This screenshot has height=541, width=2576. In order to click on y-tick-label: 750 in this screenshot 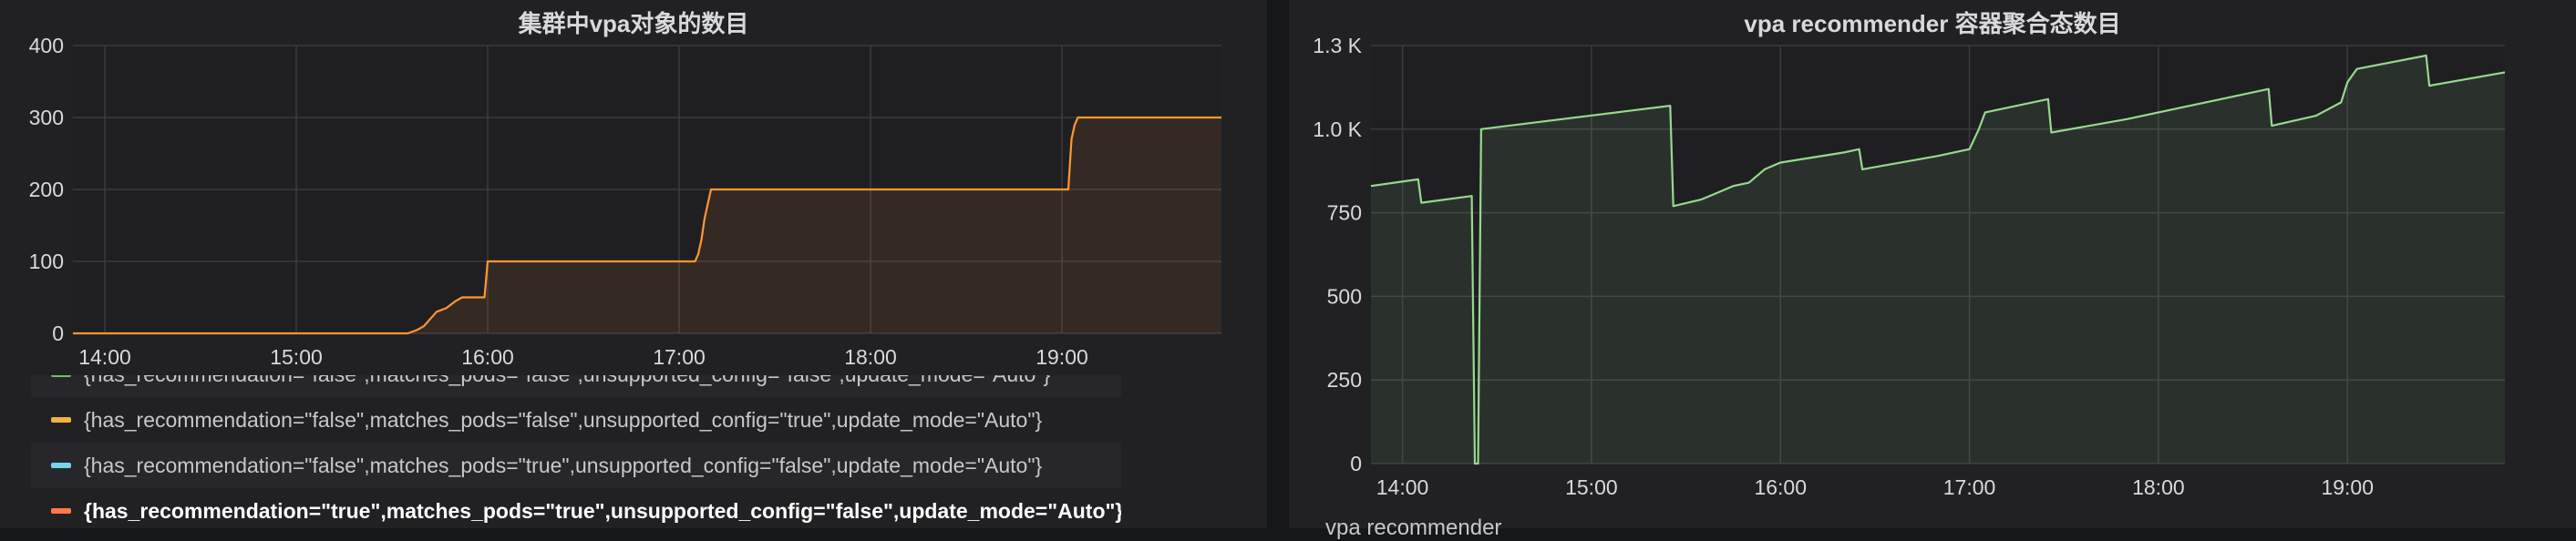, I will do `click(1344, 213)`.